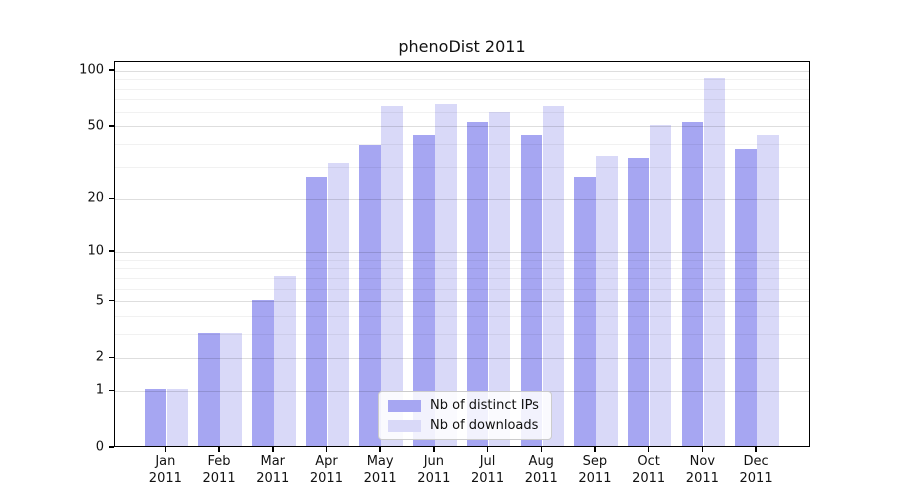 The image size is (900, 500). I want to click on y-tick-label-20: 20, so click(95, 198).